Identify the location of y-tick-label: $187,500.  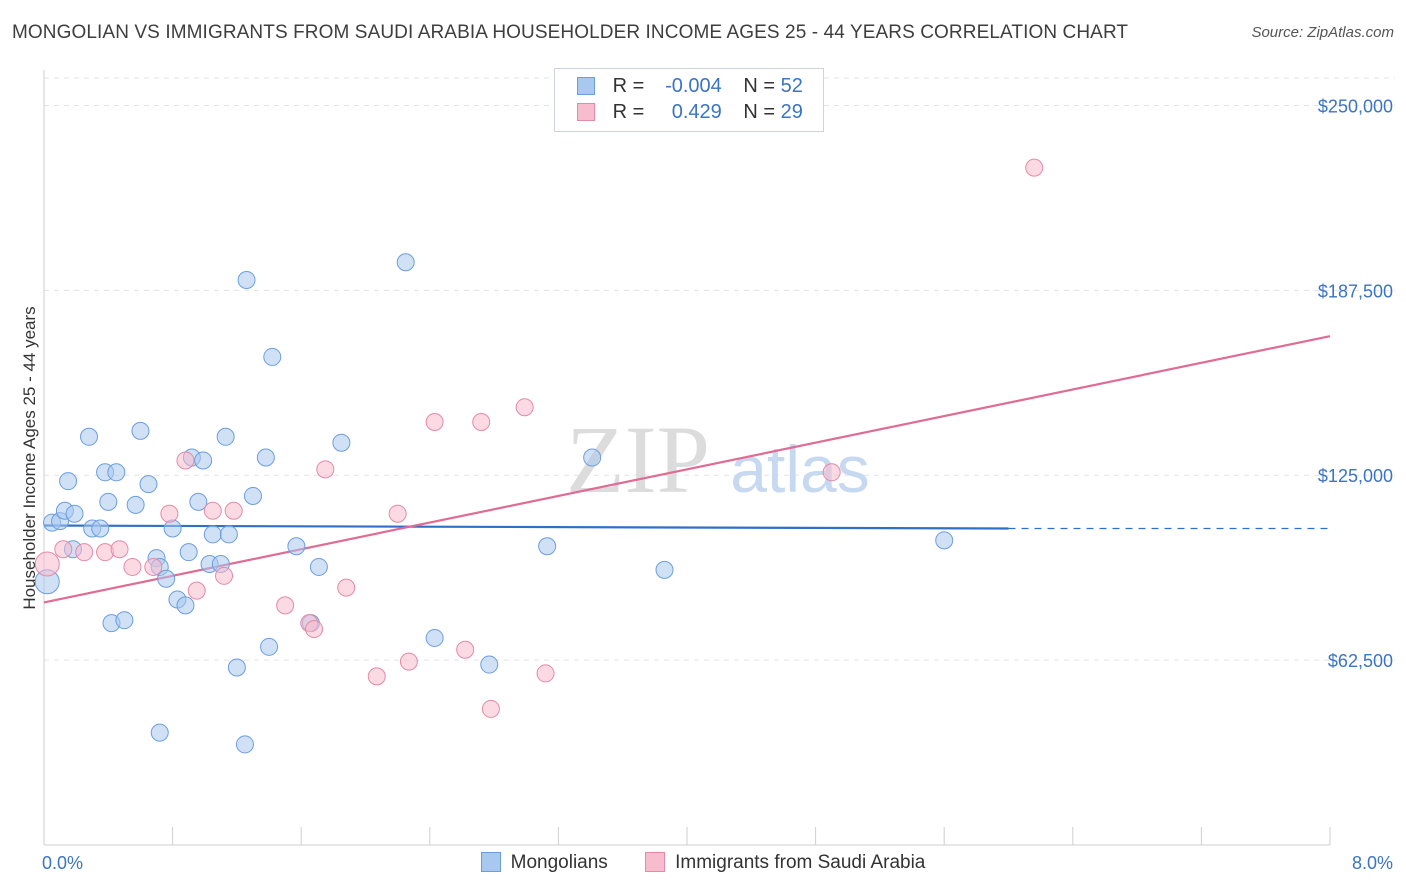
(1355, 291).